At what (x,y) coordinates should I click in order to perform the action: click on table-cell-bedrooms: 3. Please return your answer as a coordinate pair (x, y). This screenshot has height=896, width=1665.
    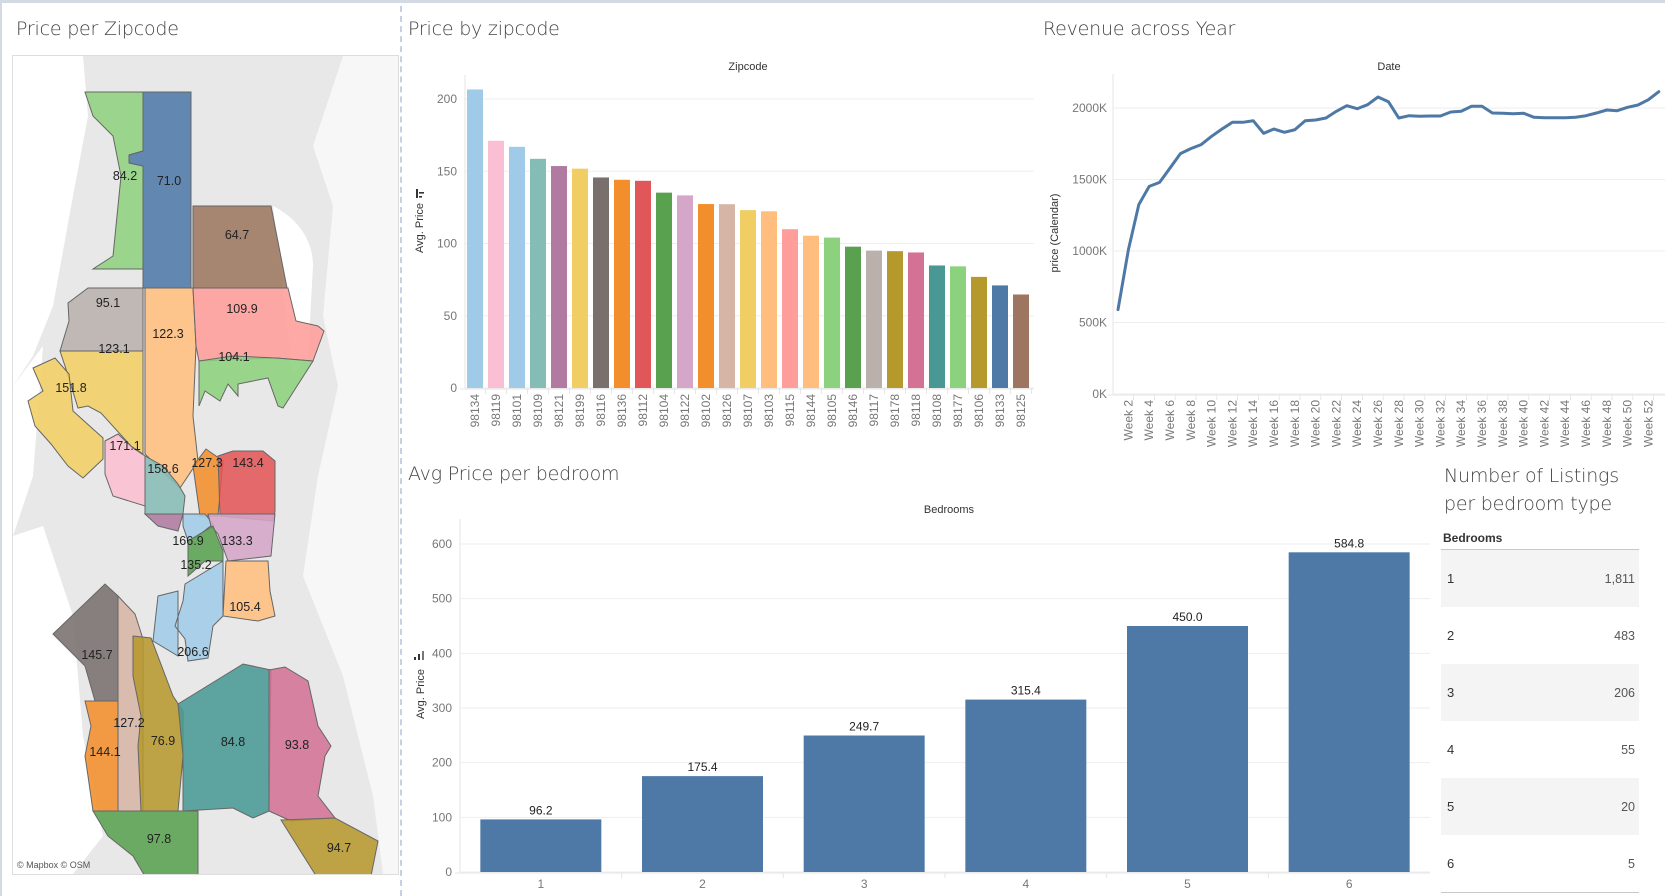
    Looking at the image, I should click on (1451, 692).